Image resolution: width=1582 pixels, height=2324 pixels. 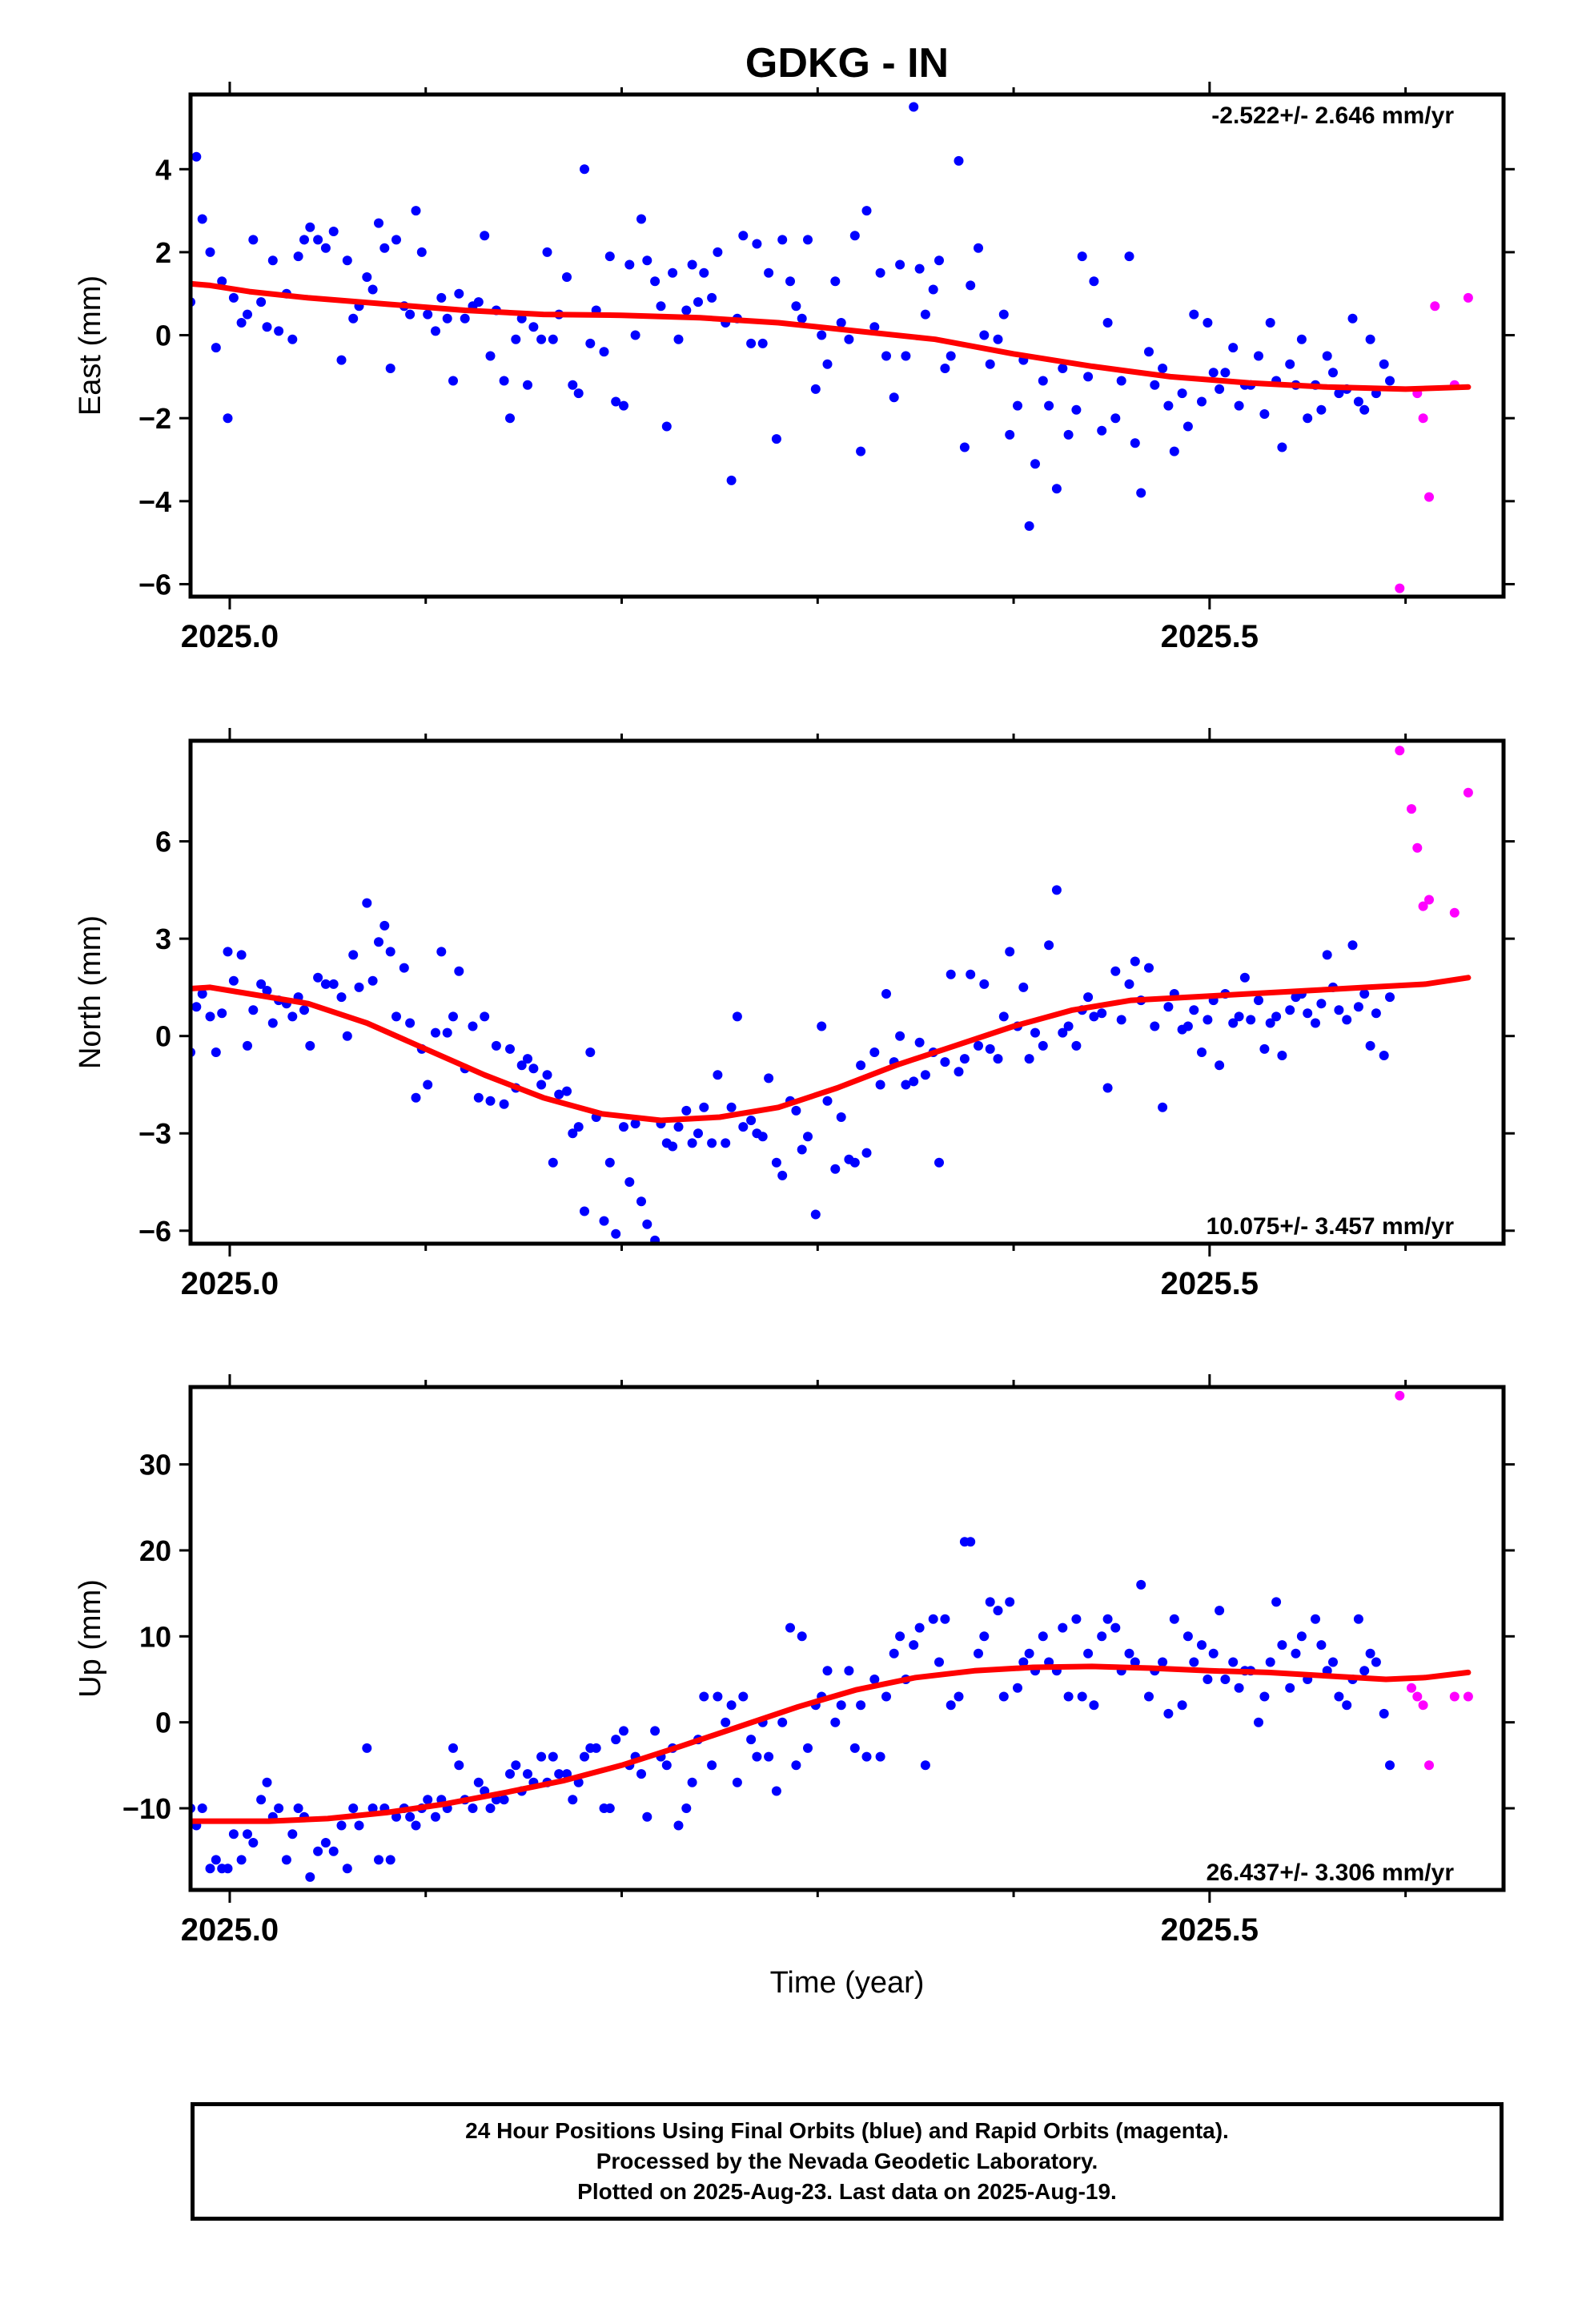 What do you see at coordinates (155, 1551) in the screenshot?
I see `up-ytick-label: 20` at bounding box center [155, 1551].